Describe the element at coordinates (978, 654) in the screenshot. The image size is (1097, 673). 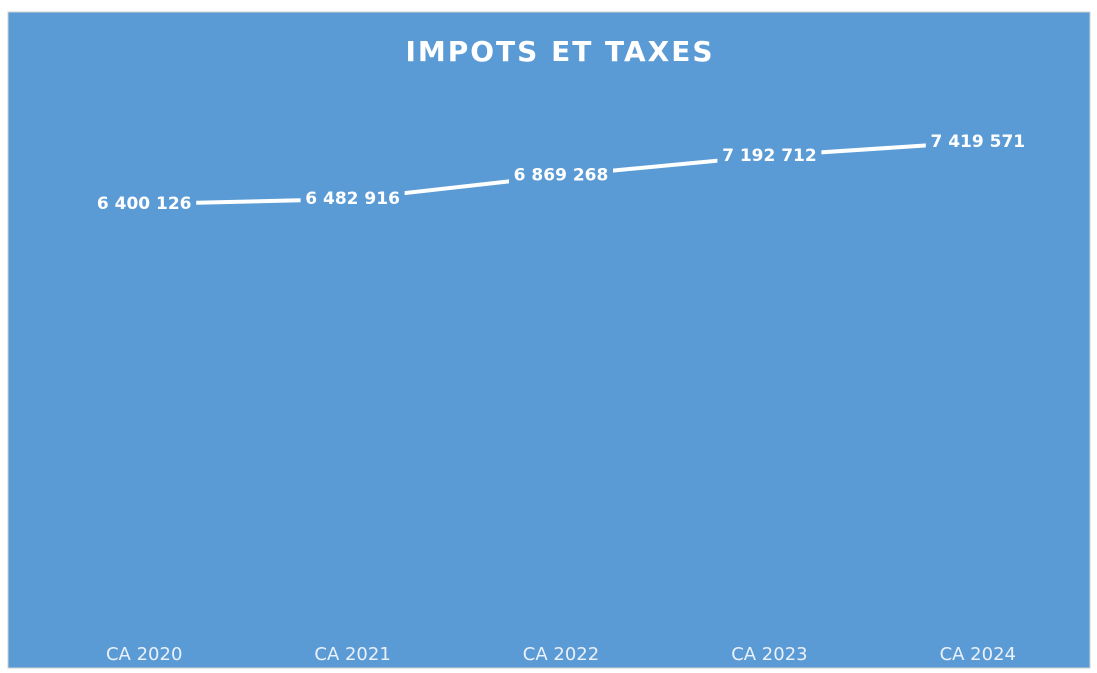
I see `x-tick-label: CA 2024` at that location.